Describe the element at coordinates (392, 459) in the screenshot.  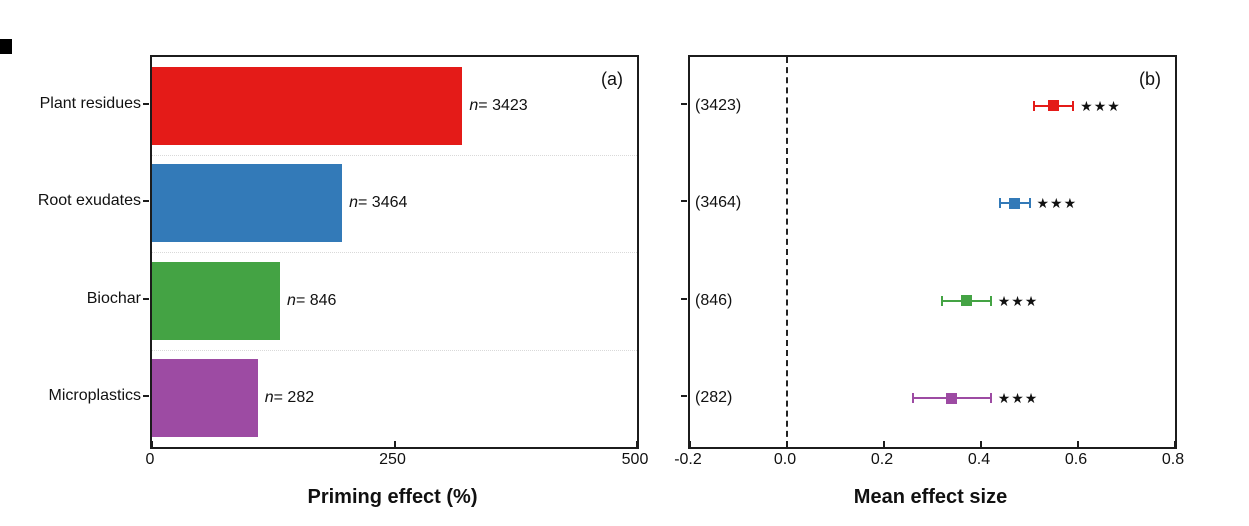
I see `x-axis-tick-label: 250` at that location.